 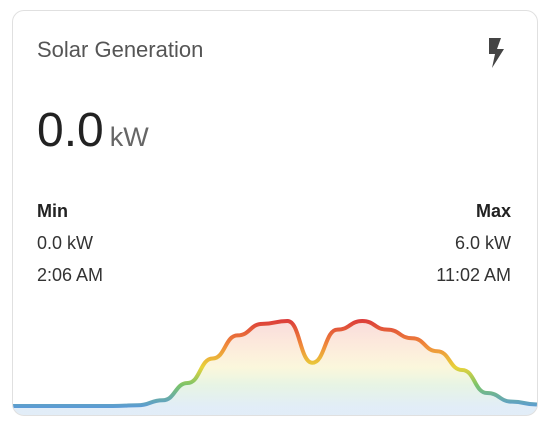 What do you see at coordinates (473, 275) in the screenshot?
I see `max-time: 11:02 AM` at bounding box center [473, 275].